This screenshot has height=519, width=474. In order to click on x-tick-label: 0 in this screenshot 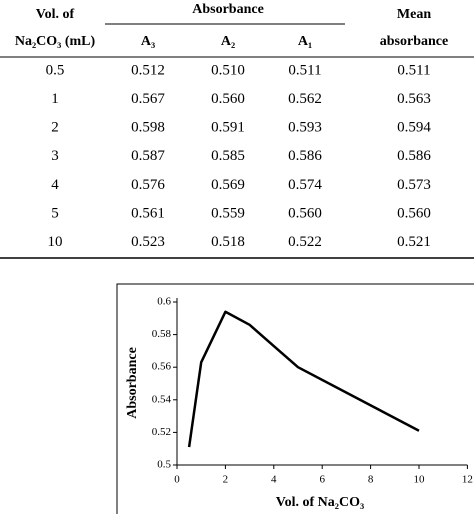, I will do `click(177, 480)`.